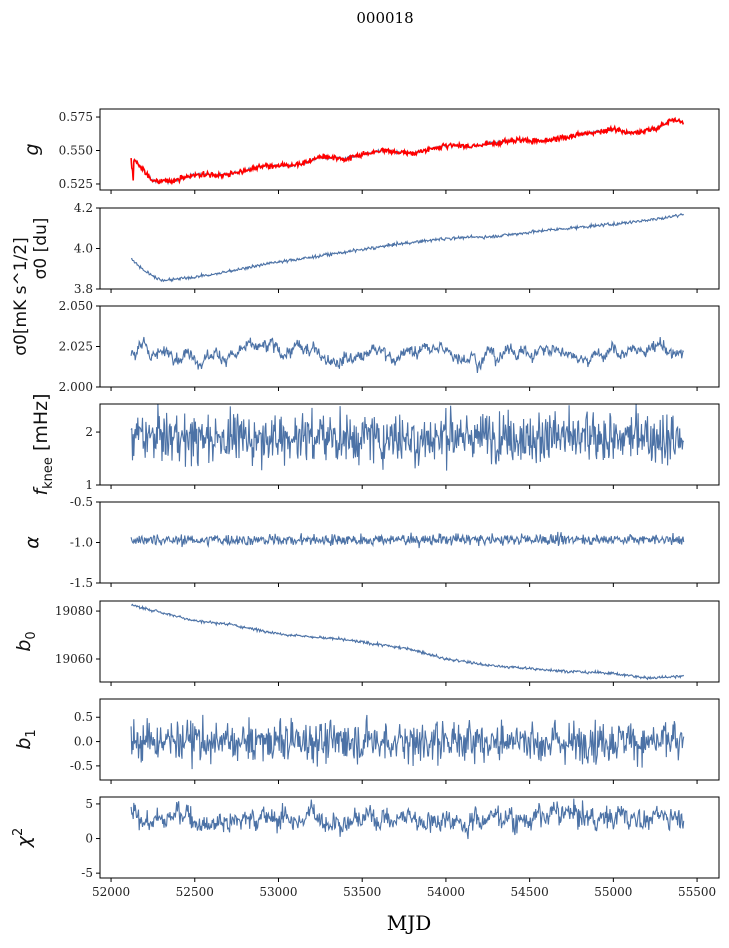 This screenshot has height=948, width=729. What do you see at coordinates (409, 923) in the screenshot?
I see `x-axis-label: MJD` at bounding box center [409, 923].